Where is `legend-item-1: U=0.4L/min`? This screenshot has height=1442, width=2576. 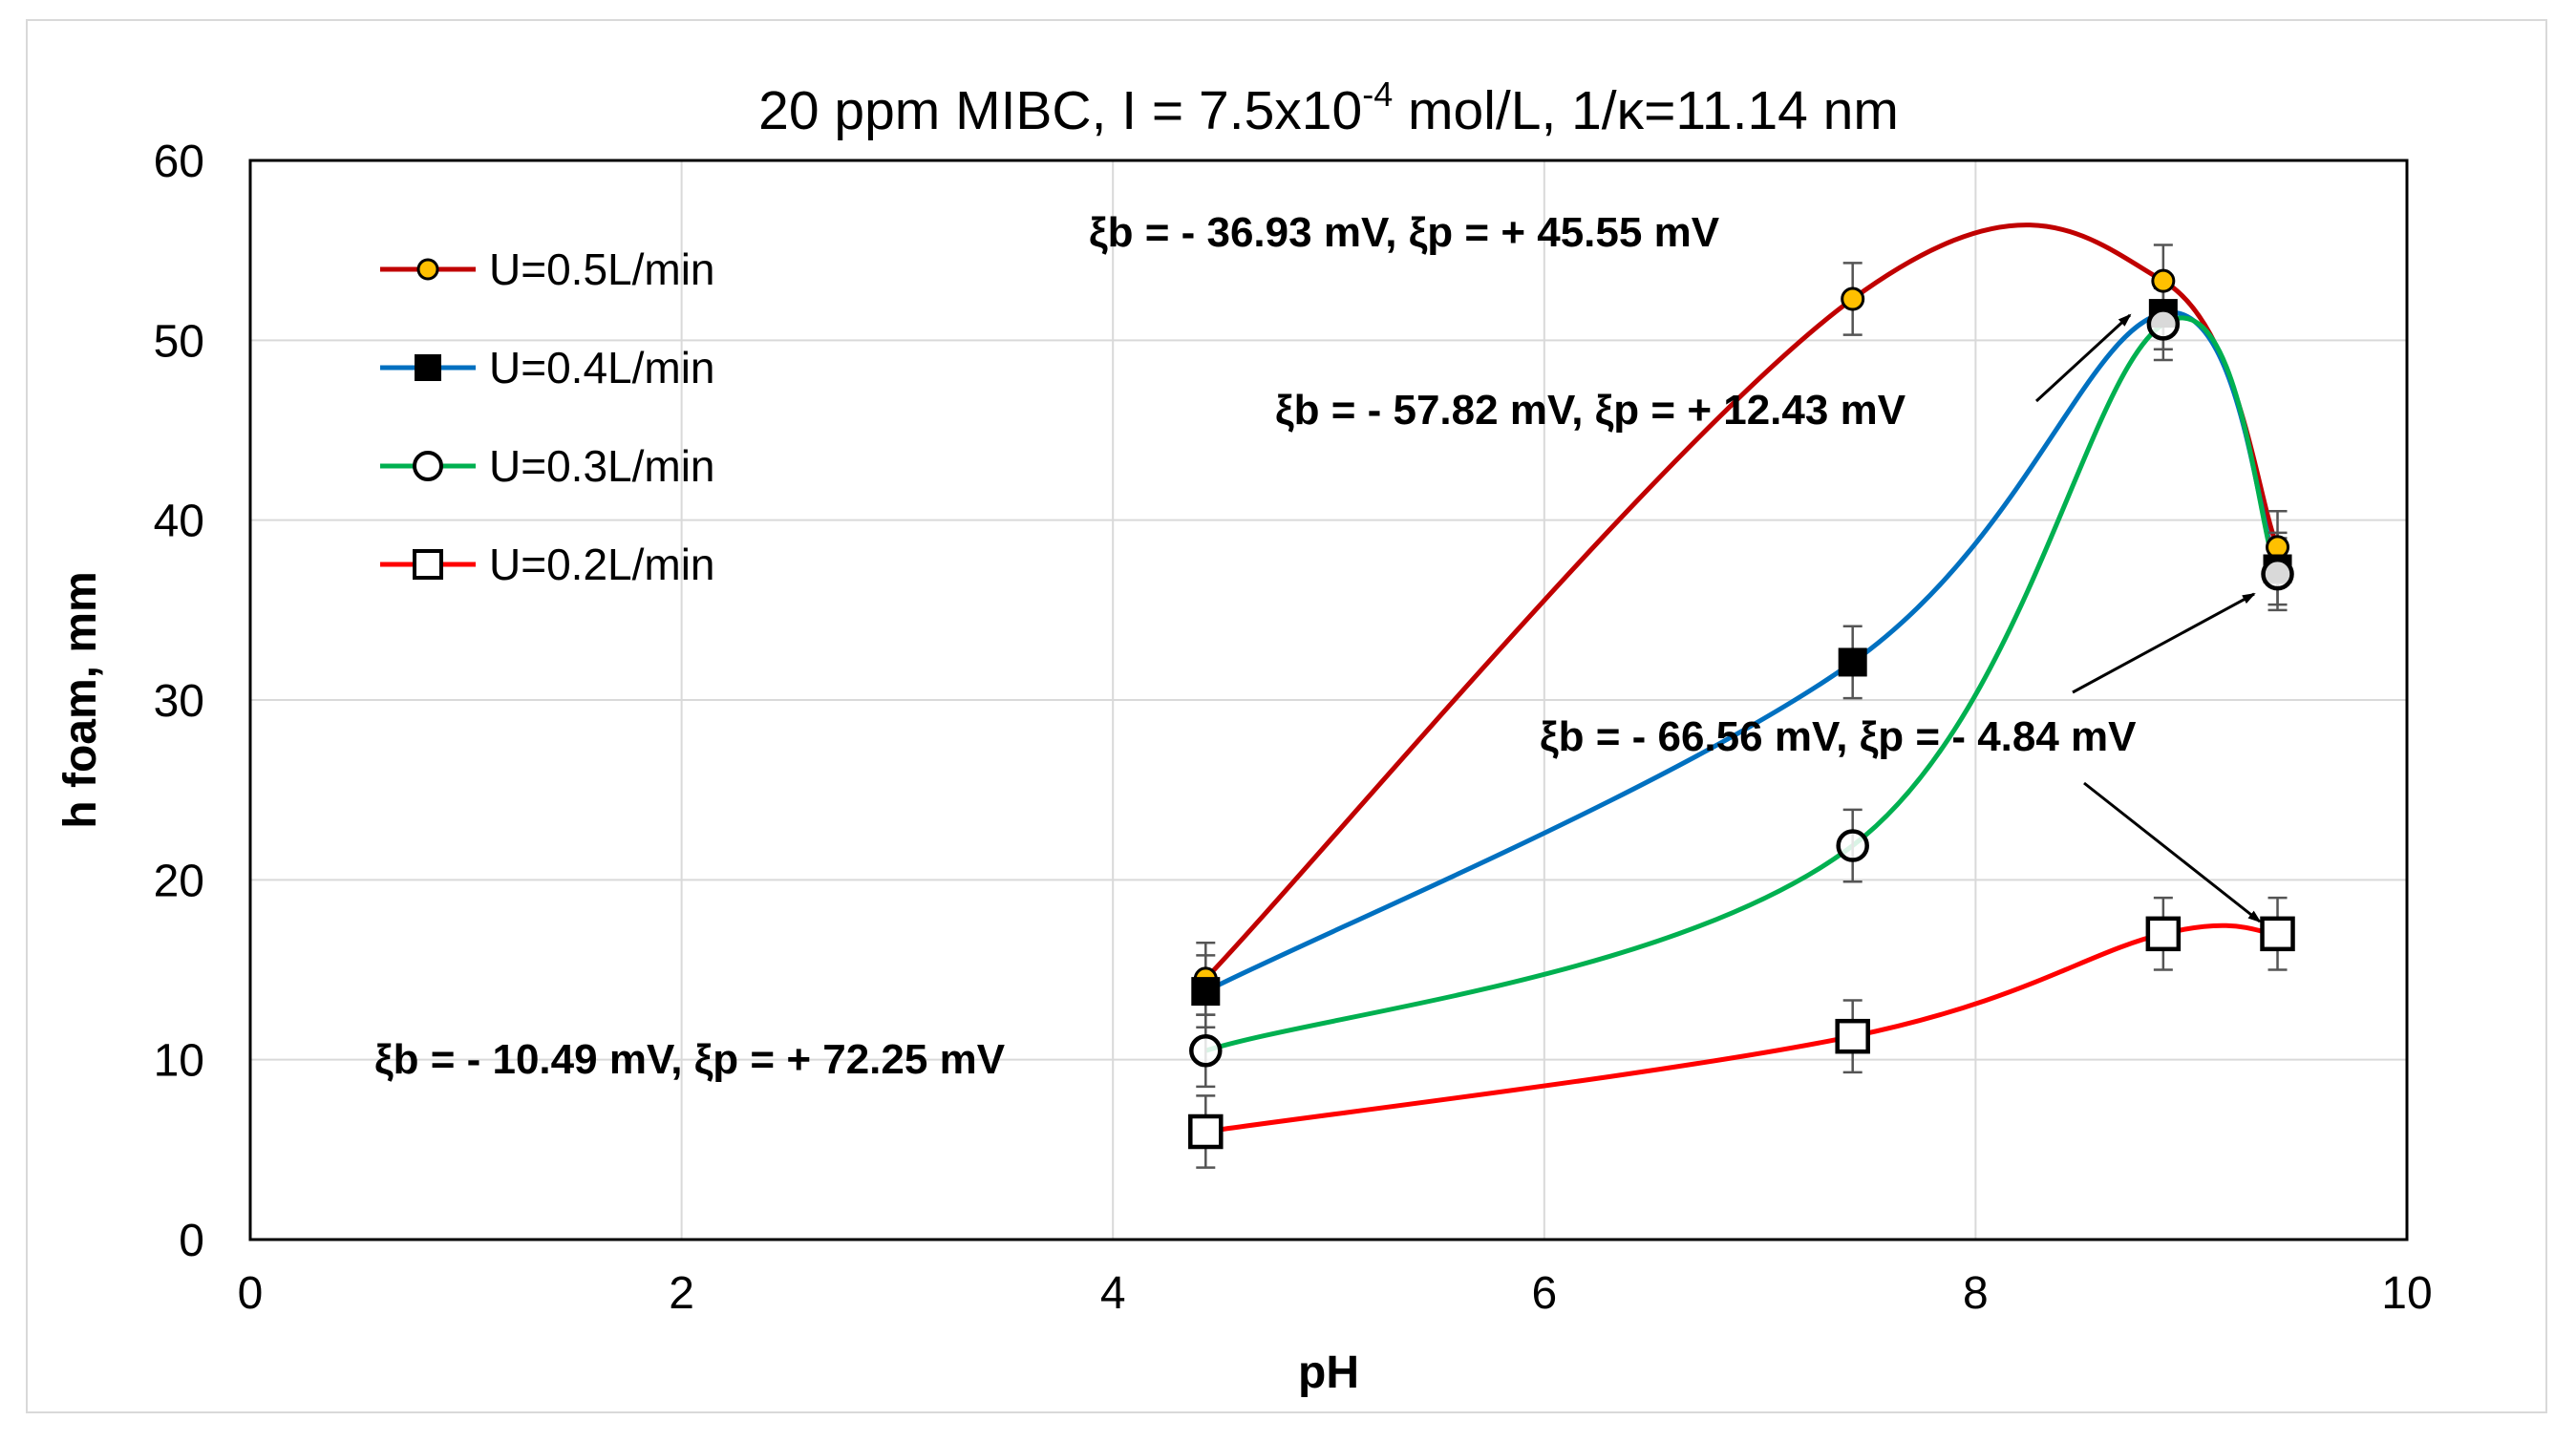
legend-item-1: U=0.4L/min is located at coordinates (548, 367).